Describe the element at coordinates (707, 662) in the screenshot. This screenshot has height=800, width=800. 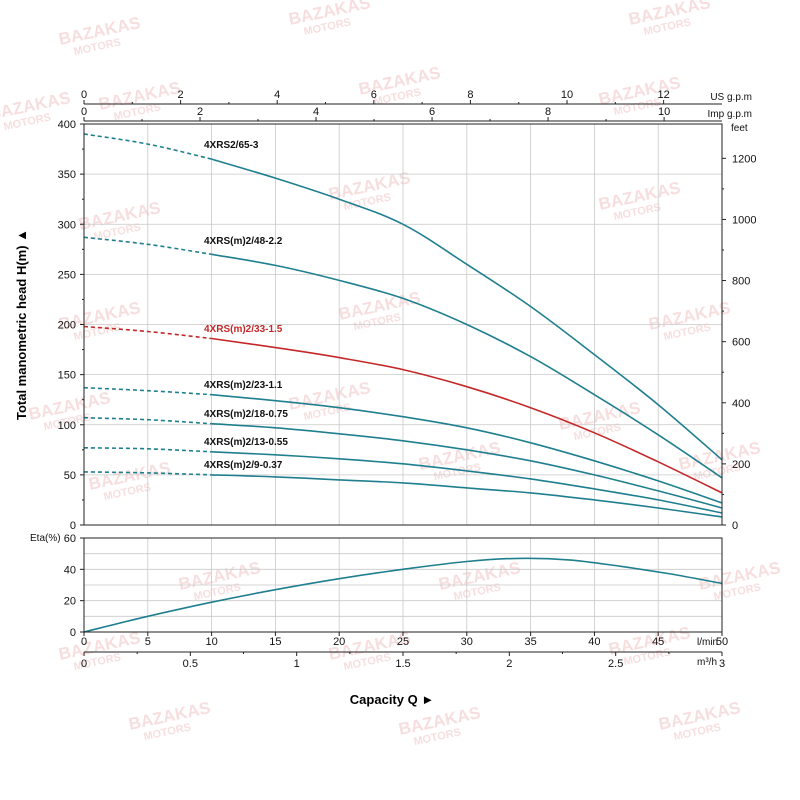
I see `m3h-unit: m³/h` at that location.